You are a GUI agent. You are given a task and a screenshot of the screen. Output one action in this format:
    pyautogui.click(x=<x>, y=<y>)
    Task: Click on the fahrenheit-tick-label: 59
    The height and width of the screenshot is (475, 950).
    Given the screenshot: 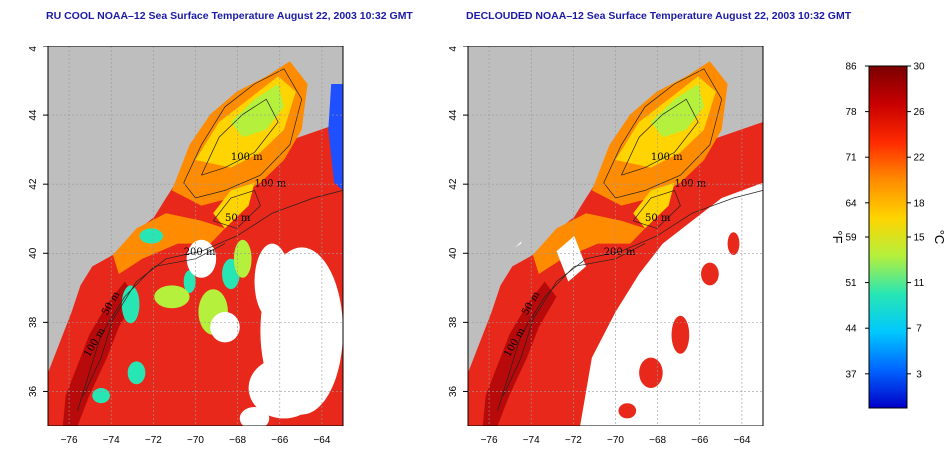 What is the action you would take?
    pyautogui.click(x=851, y=238)
    